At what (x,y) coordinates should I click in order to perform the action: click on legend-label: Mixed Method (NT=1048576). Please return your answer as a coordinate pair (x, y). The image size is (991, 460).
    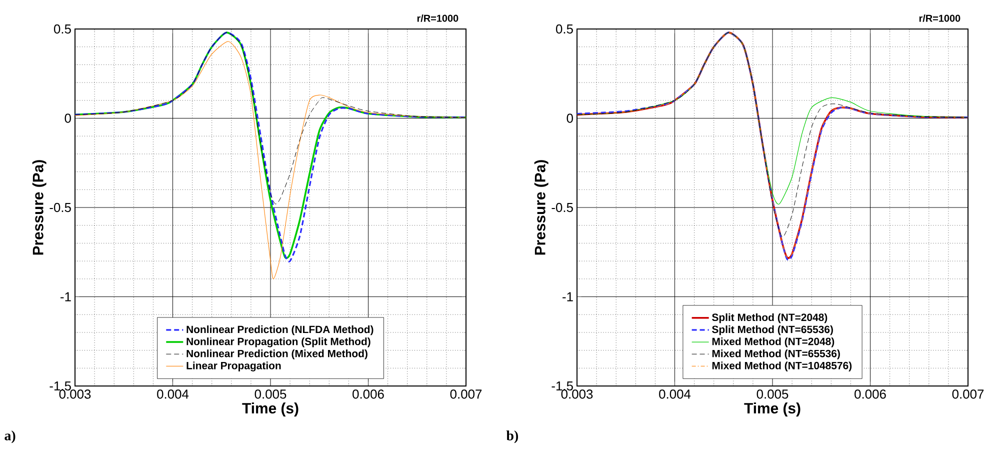
    Looking at the image, I should click on (782, 367).